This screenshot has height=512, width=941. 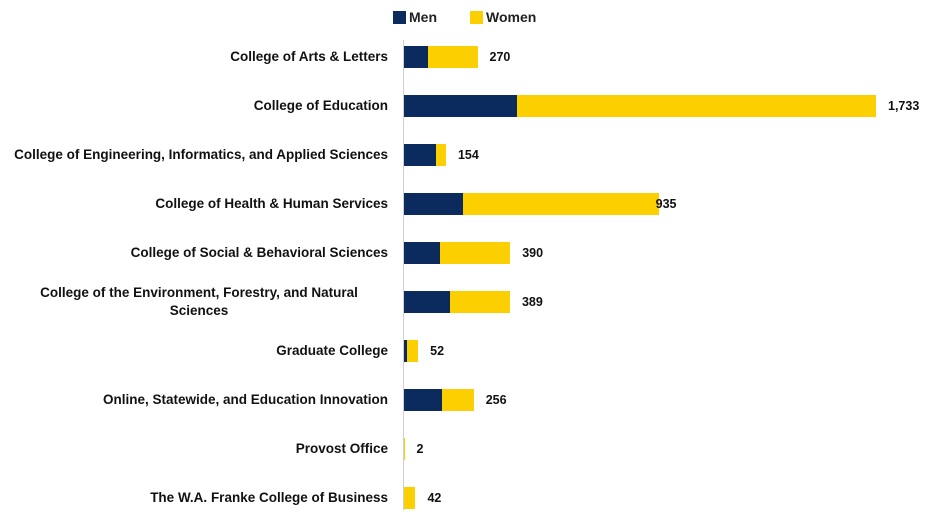 I want to click on legend-entry: Women, so click(x=503, y=17).